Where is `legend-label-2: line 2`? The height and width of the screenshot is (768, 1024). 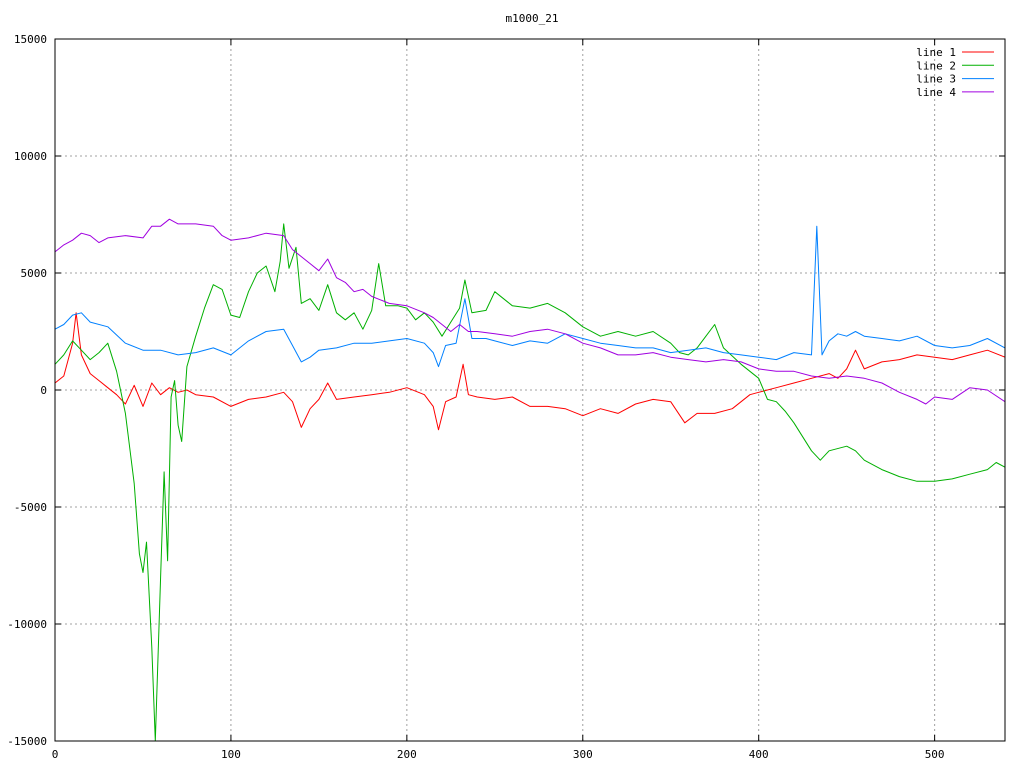
legend-label-2: line 2 is located at coordinates (936, 65).